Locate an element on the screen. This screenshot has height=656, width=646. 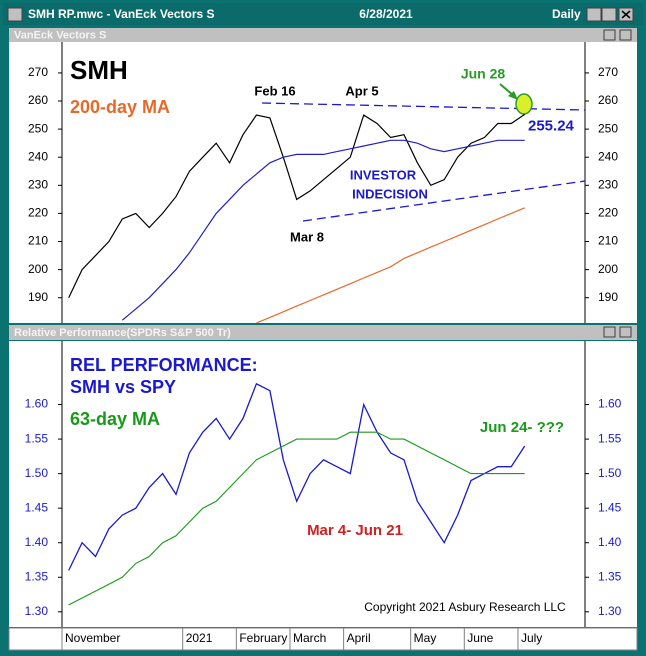
x-tick-label: May is located at coordinates (425, 638).